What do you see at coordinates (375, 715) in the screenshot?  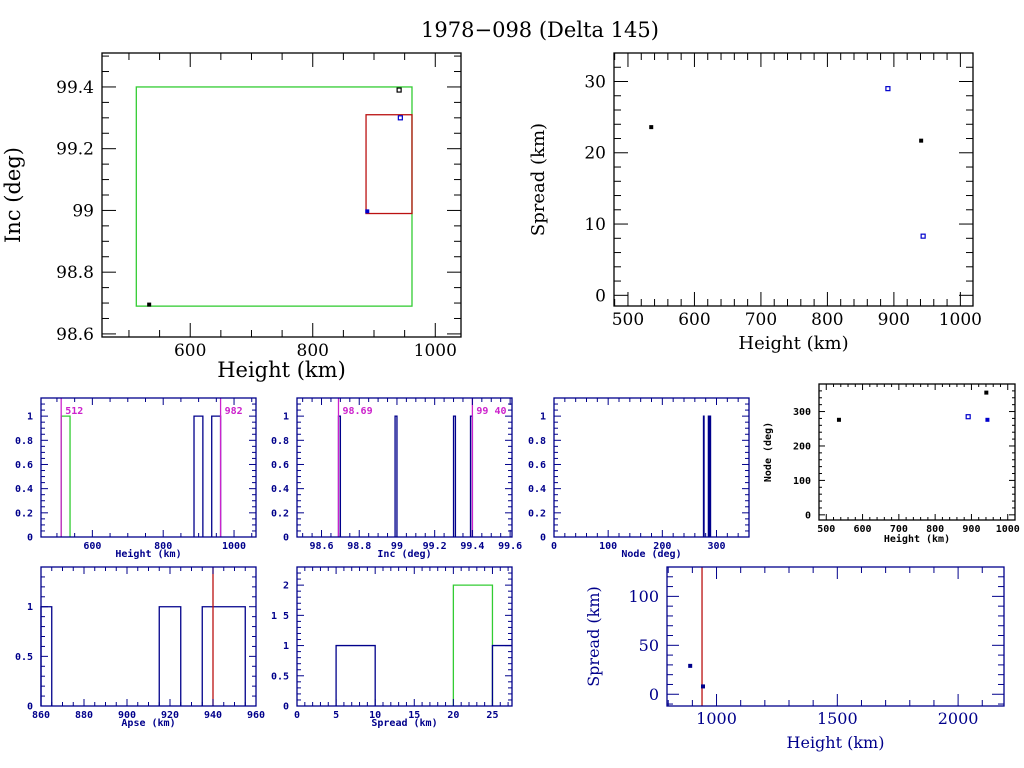 I see `x-tick-label: 10` at bounding box center [375, 715].